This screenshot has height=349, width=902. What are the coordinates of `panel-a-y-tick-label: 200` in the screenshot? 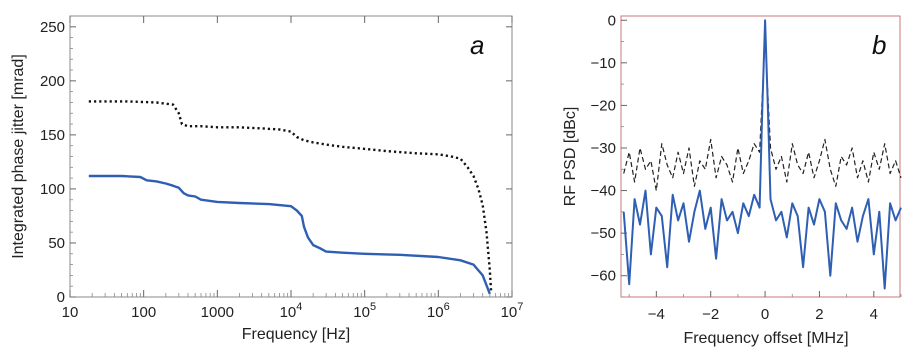 It's located at (52, 81).